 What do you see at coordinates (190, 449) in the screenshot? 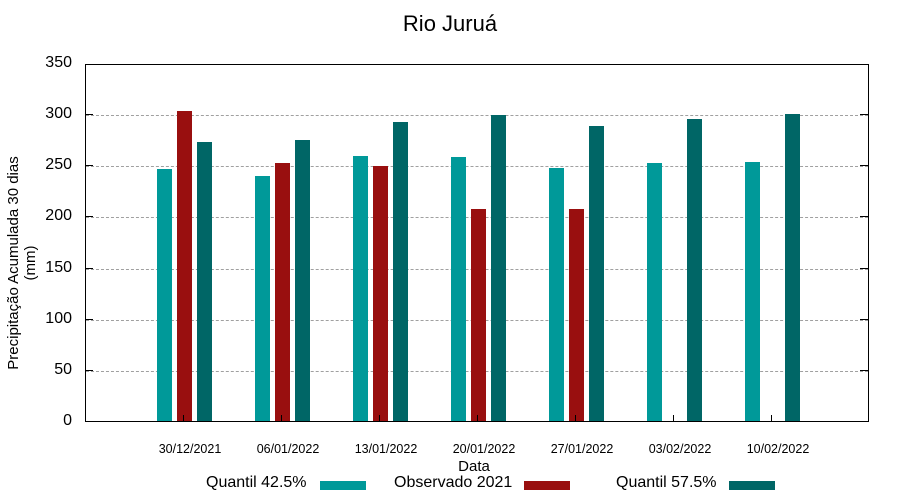
I see `x-tick-label: 30/12/2021` at bounding box center [190, 449].